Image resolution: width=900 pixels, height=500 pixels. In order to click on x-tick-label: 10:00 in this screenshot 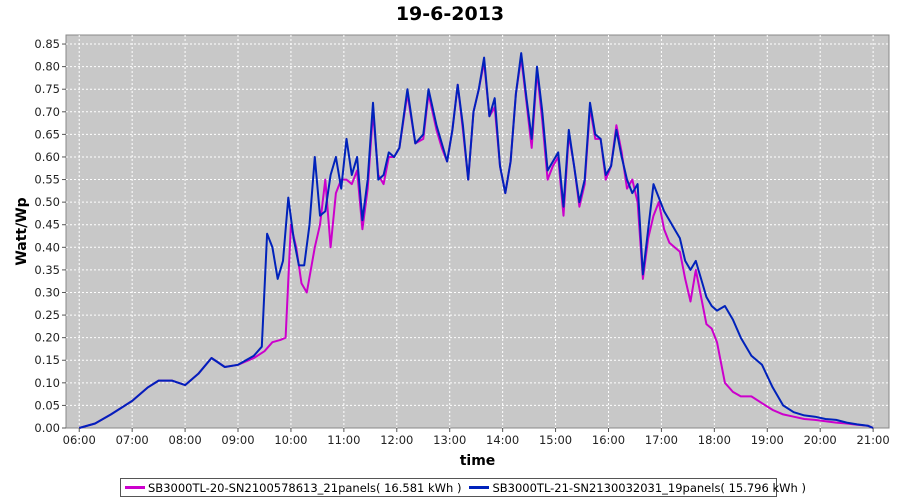, I will do `click(290, 440)`.